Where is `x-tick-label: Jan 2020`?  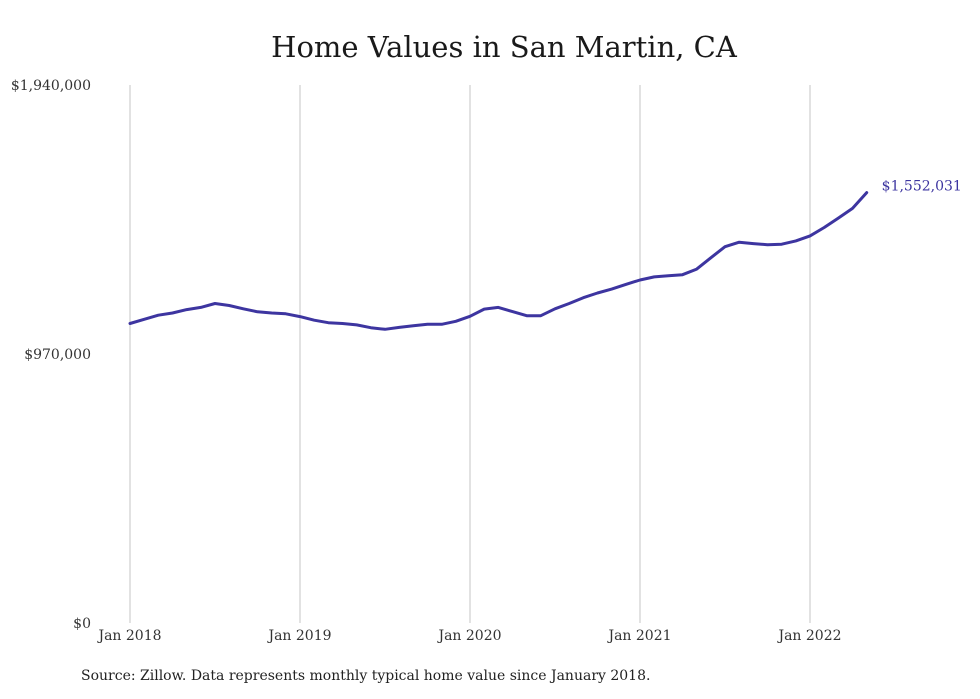 x-tick-label: Jan 2020 is located at coordinates (468, 636).